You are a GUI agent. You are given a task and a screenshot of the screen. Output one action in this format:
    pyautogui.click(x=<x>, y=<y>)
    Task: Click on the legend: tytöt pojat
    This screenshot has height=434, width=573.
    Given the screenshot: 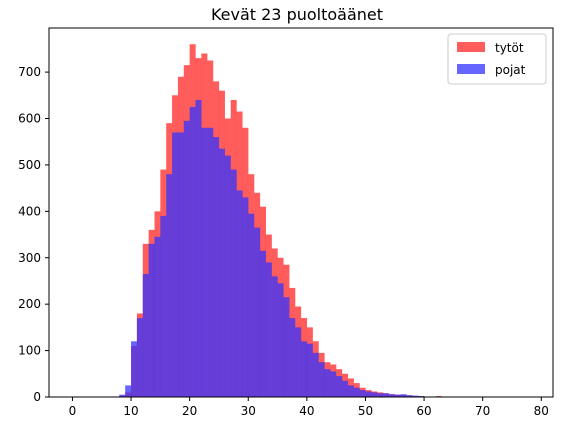 What is the action you would take?
    pyautogui.click(x=497, y=59)
    